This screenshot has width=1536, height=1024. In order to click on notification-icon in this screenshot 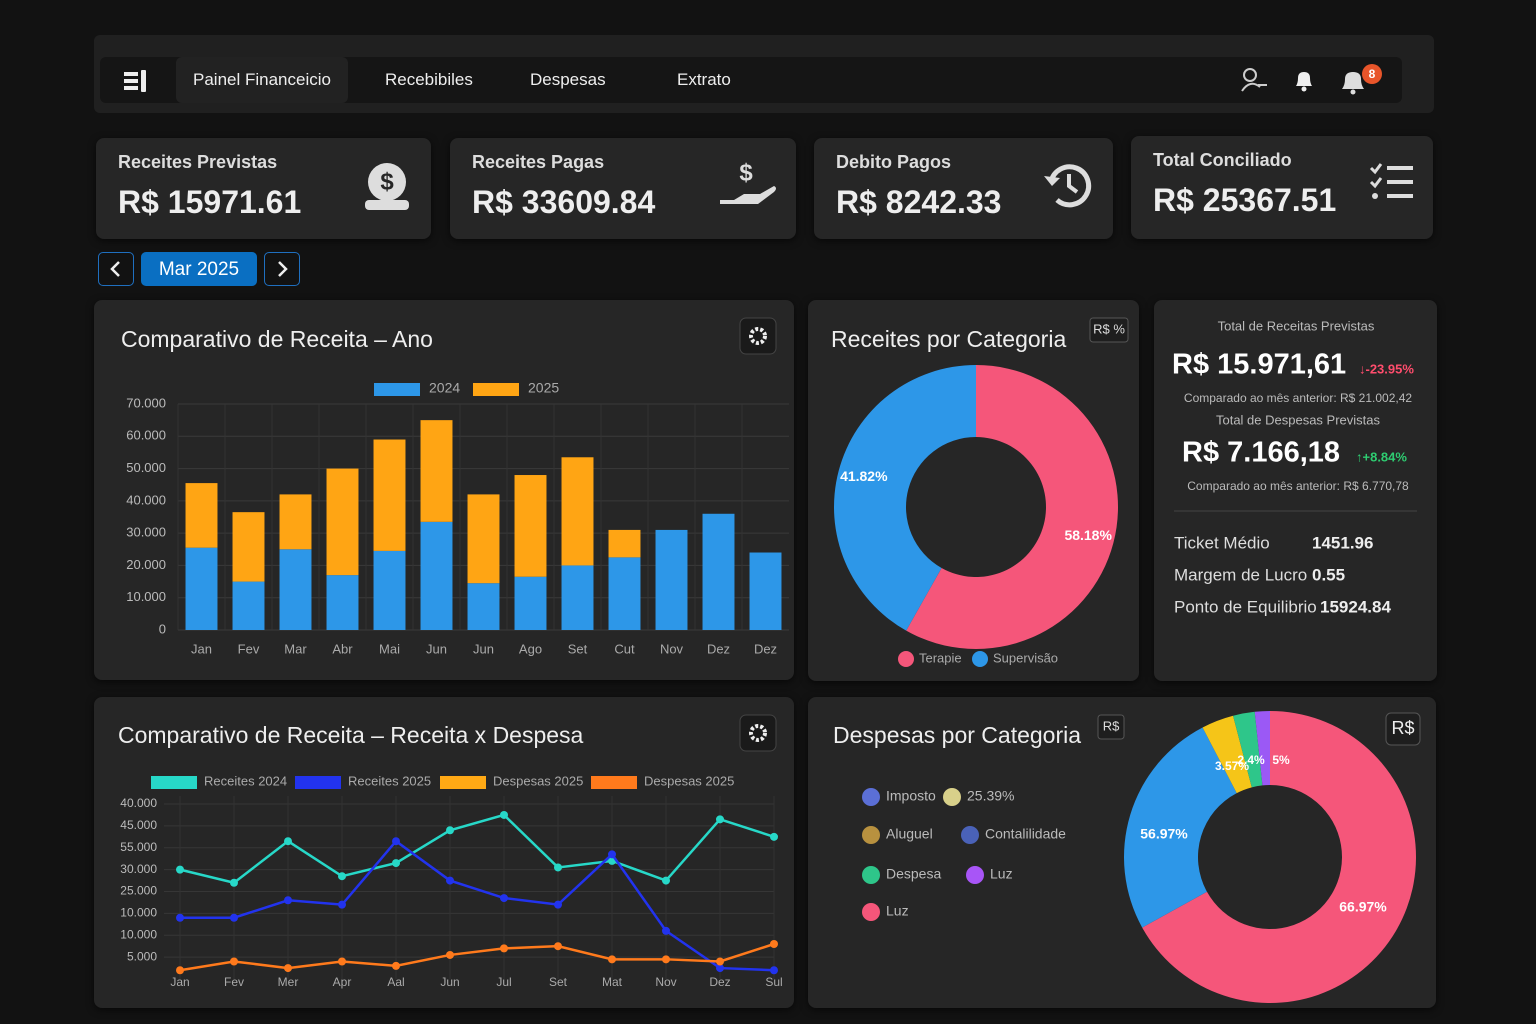, I will do `click(1358, 80)`.